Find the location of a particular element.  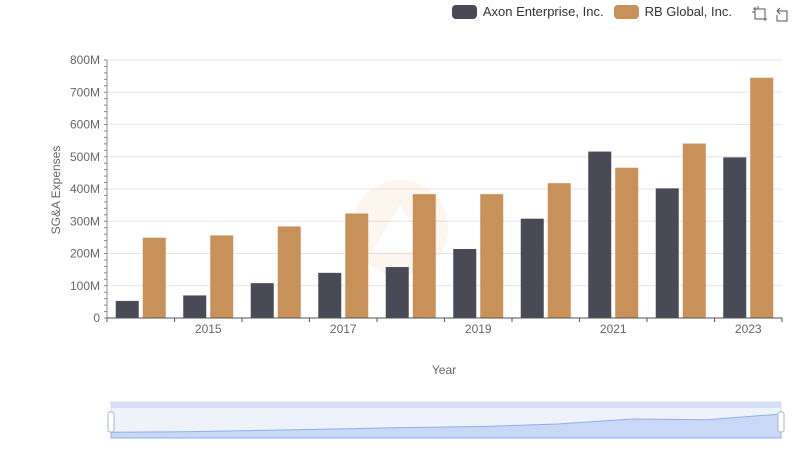

bar-rb-global-2022 is located at coordinates (694, 230).